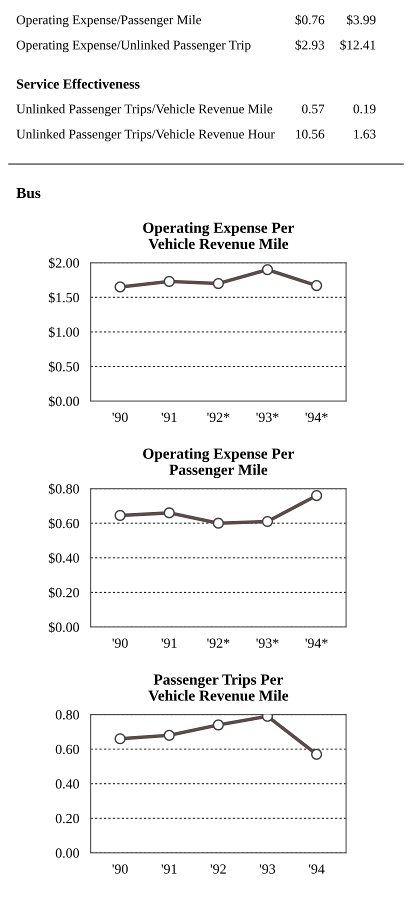 The image size is (412, 922). I want to click on y-tick-label: 0.80, so click(67, 715).